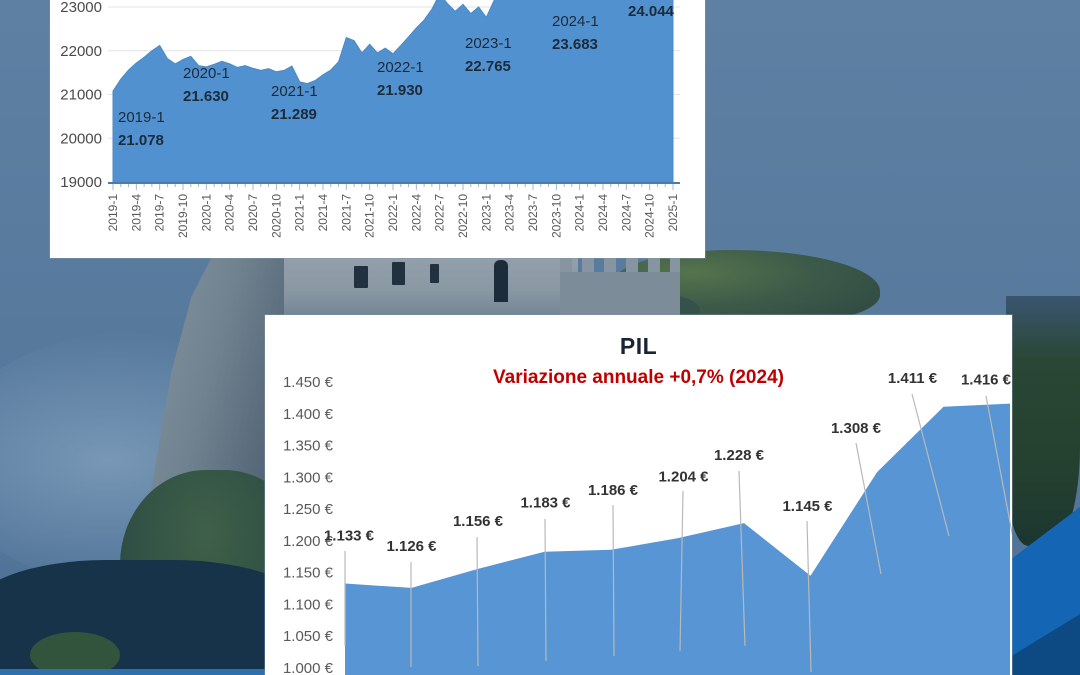 The height and width of the screenshot is (675, 1080). What do you see at coordinates (308, 509) in the screenshot?
I see `y-axis-tick: 1.250 €` at bounding box center [308, 509].